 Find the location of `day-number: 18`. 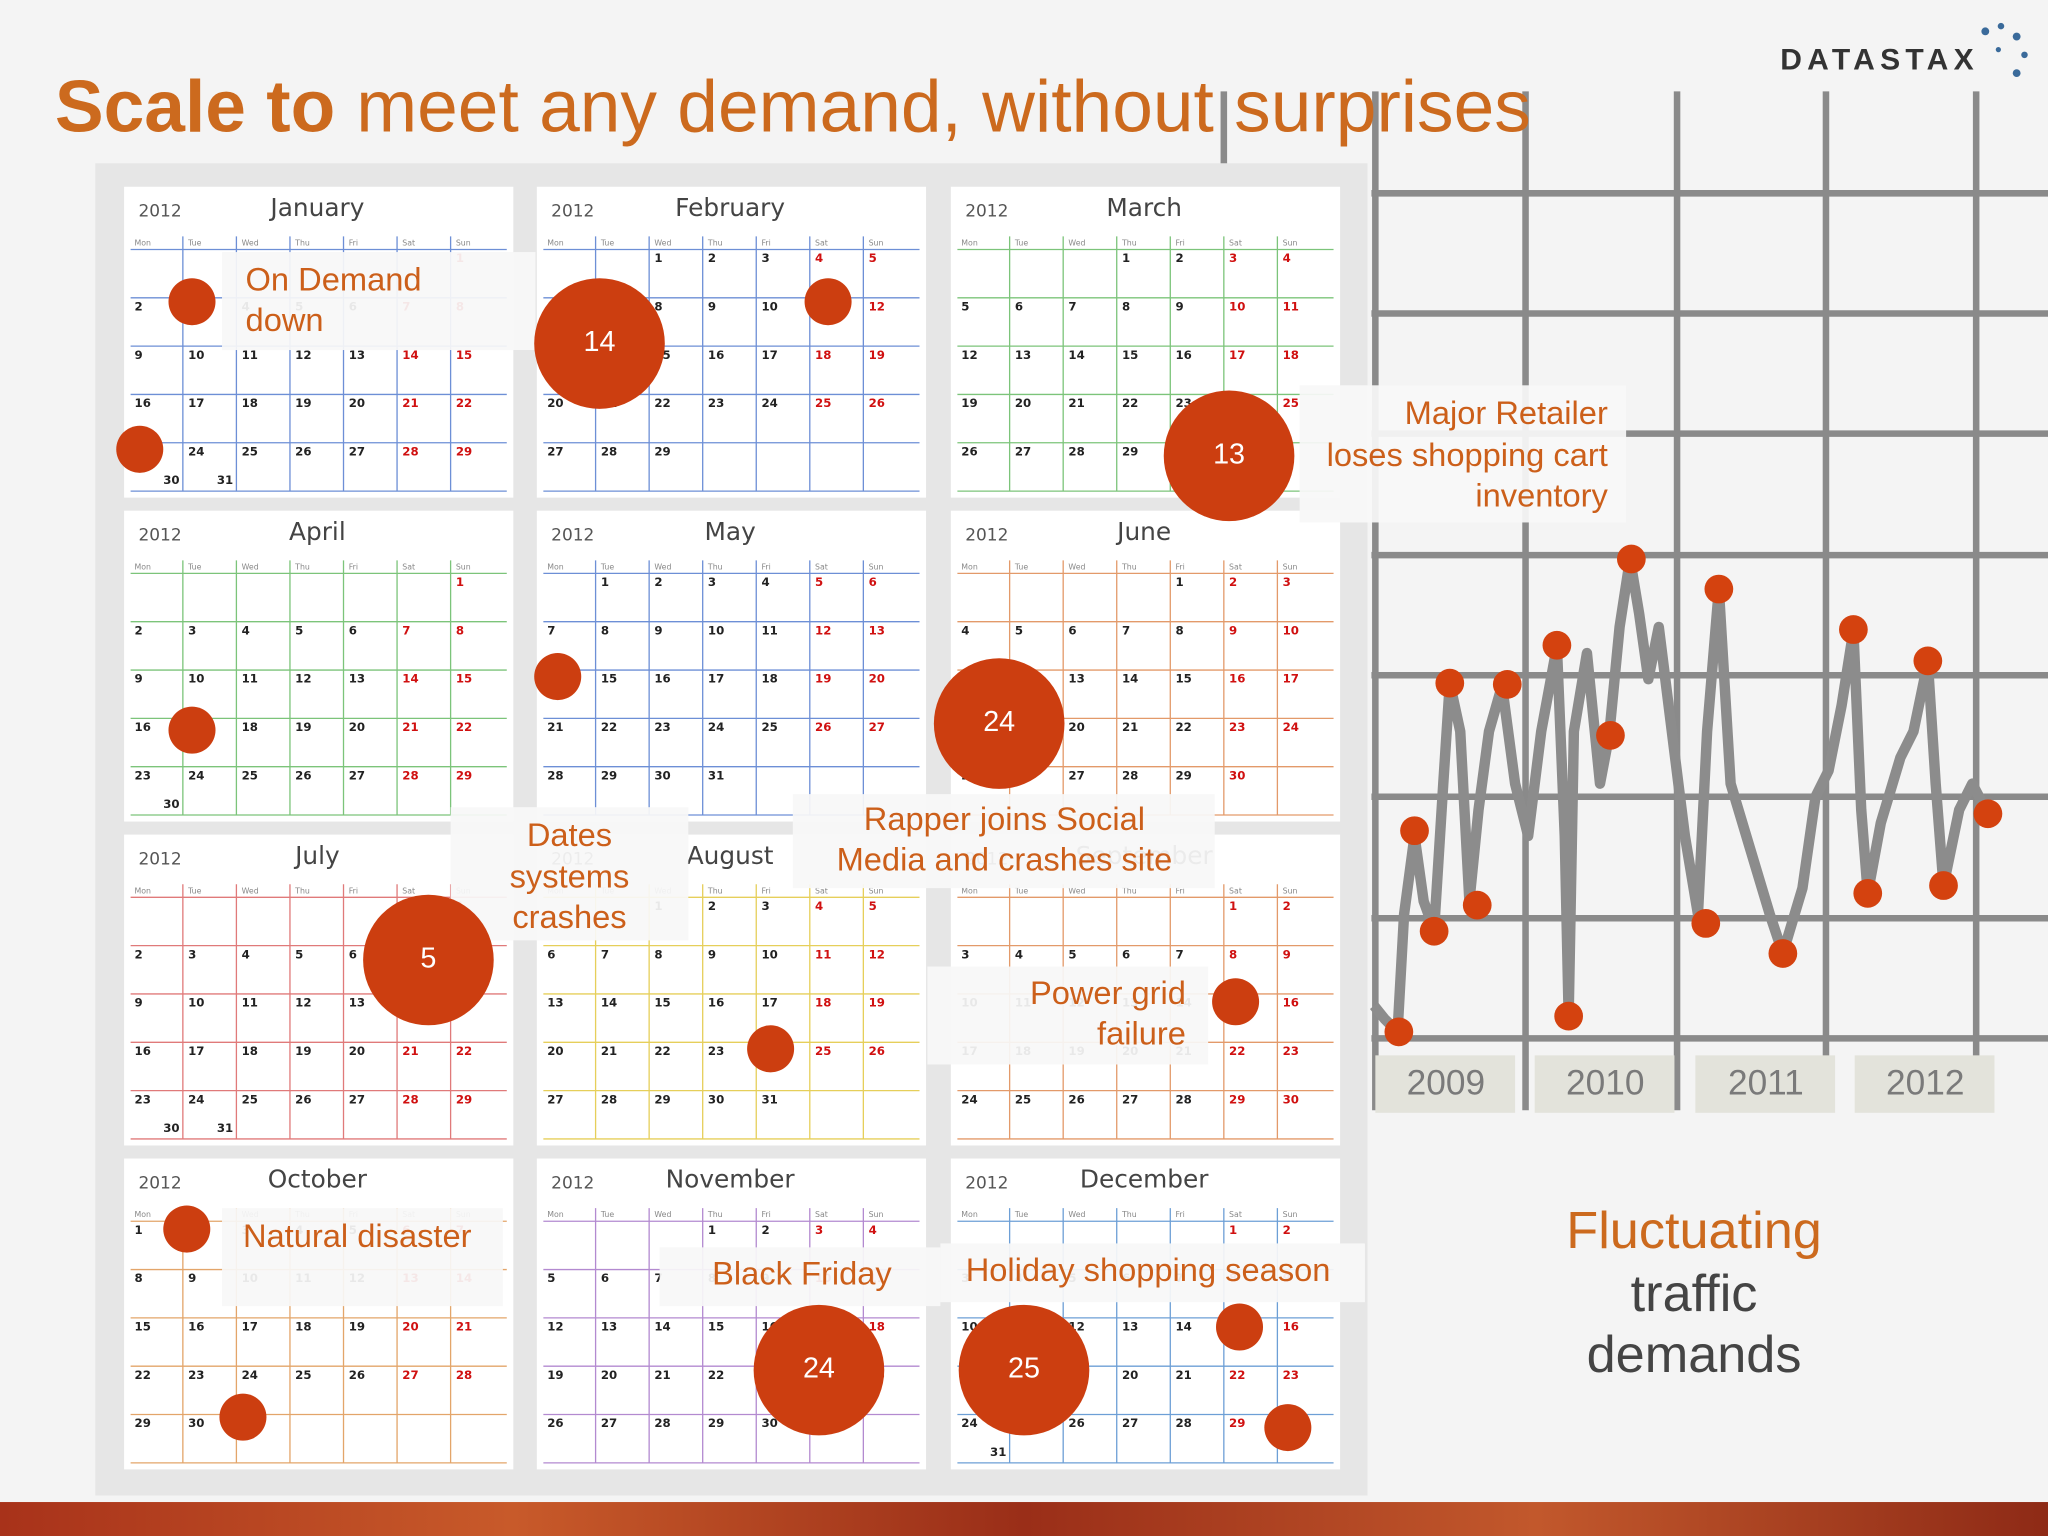

day-number: 18 is located at coordinates (877, 1327).